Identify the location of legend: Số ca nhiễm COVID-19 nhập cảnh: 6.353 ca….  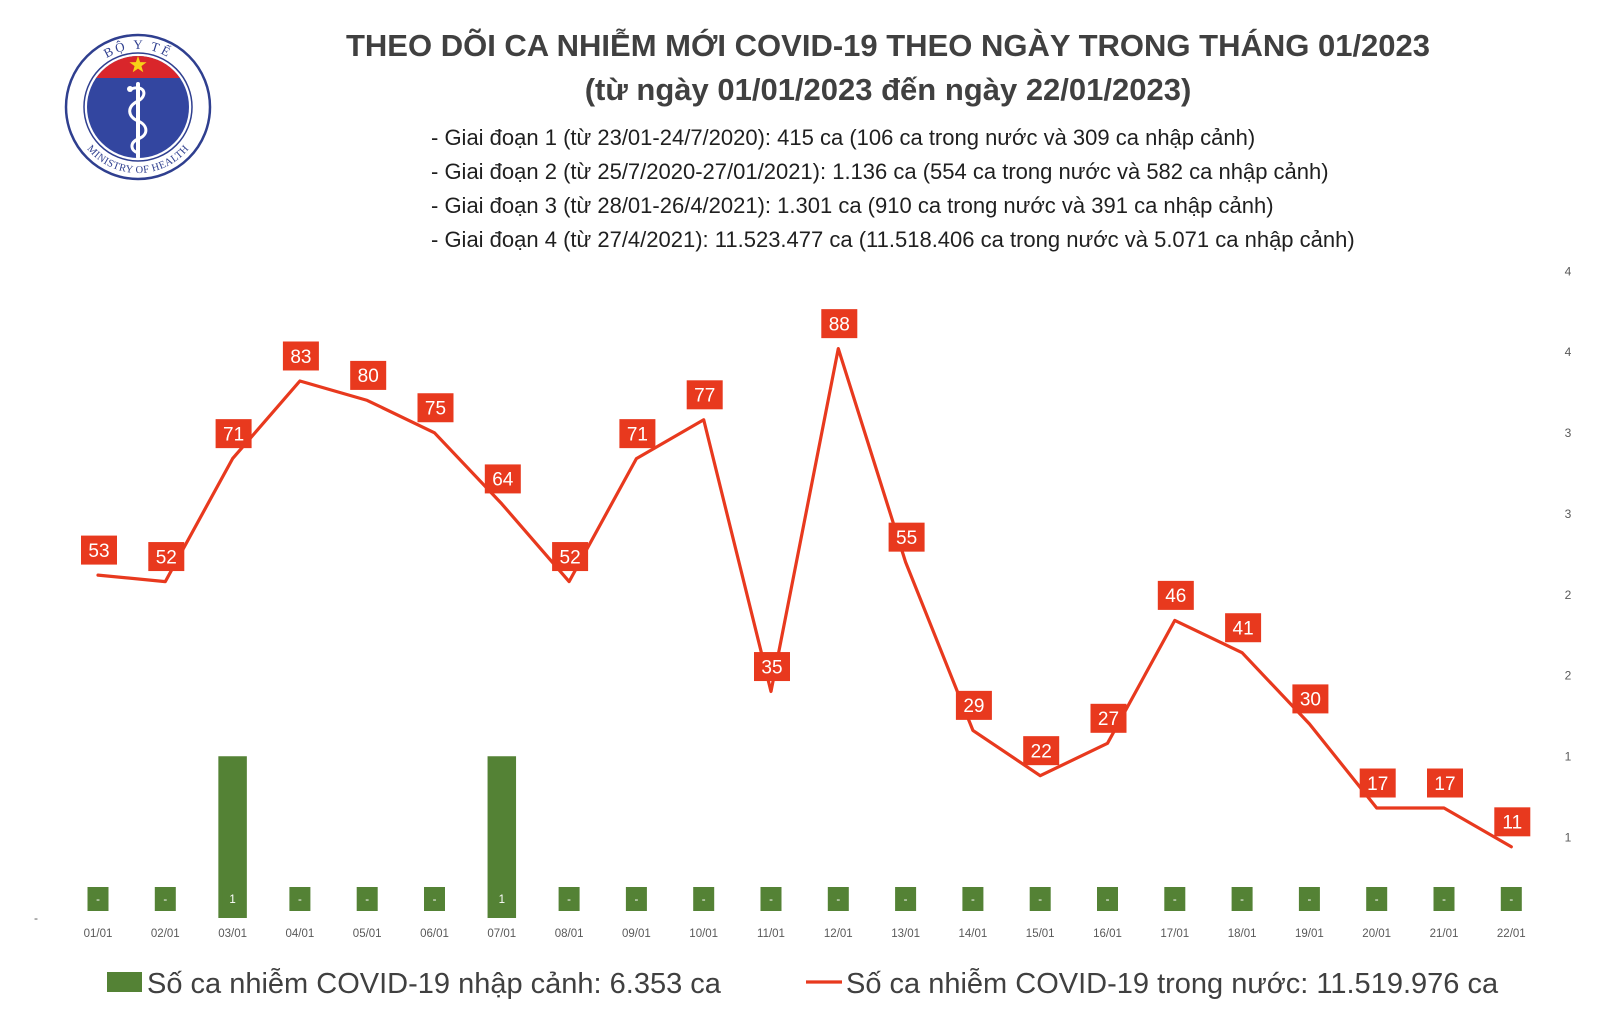
(803, 983).